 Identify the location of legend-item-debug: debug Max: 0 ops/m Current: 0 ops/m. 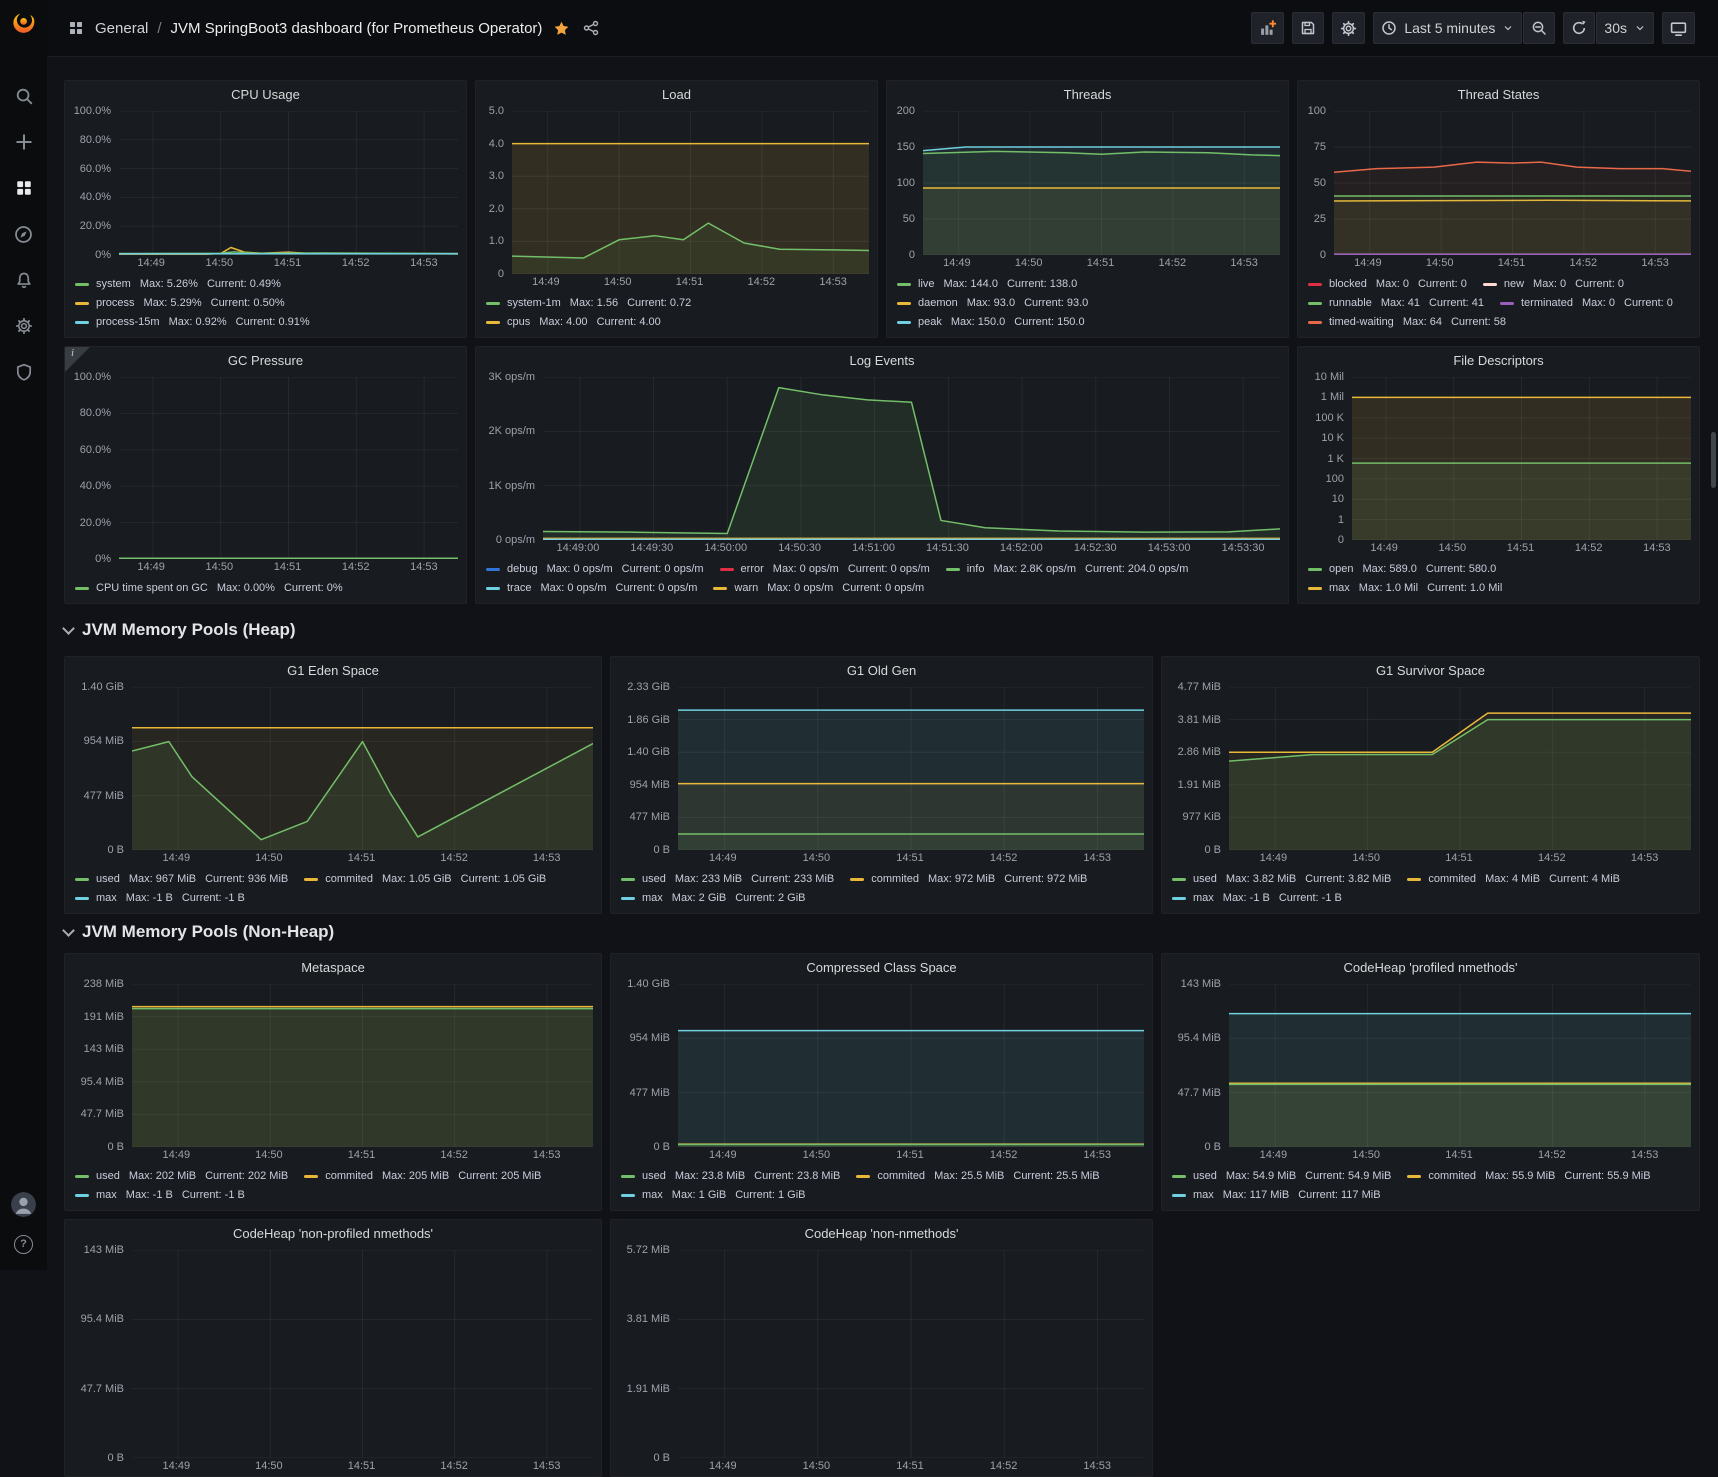
(595, 569).